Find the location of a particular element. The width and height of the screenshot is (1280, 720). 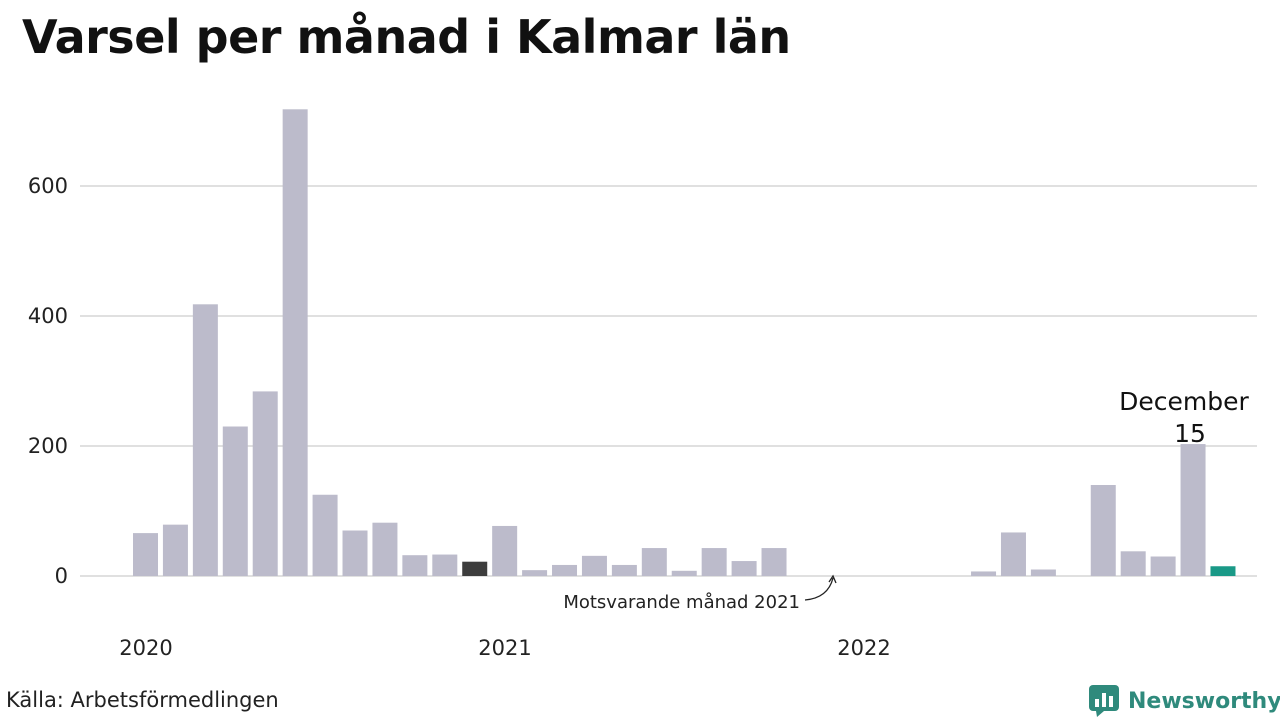

brand-name: Newsworthy is located at coordinates (1204, 701).